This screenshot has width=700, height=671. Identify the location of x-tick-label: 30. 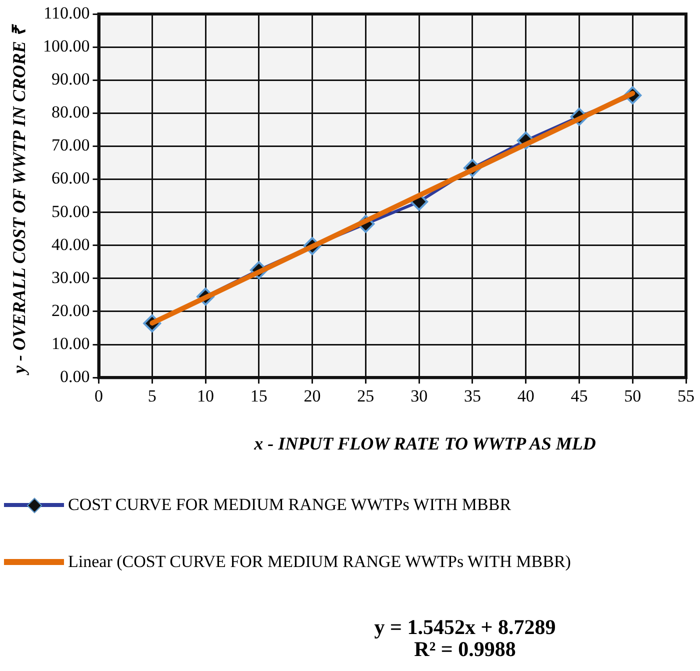
(419, 396).